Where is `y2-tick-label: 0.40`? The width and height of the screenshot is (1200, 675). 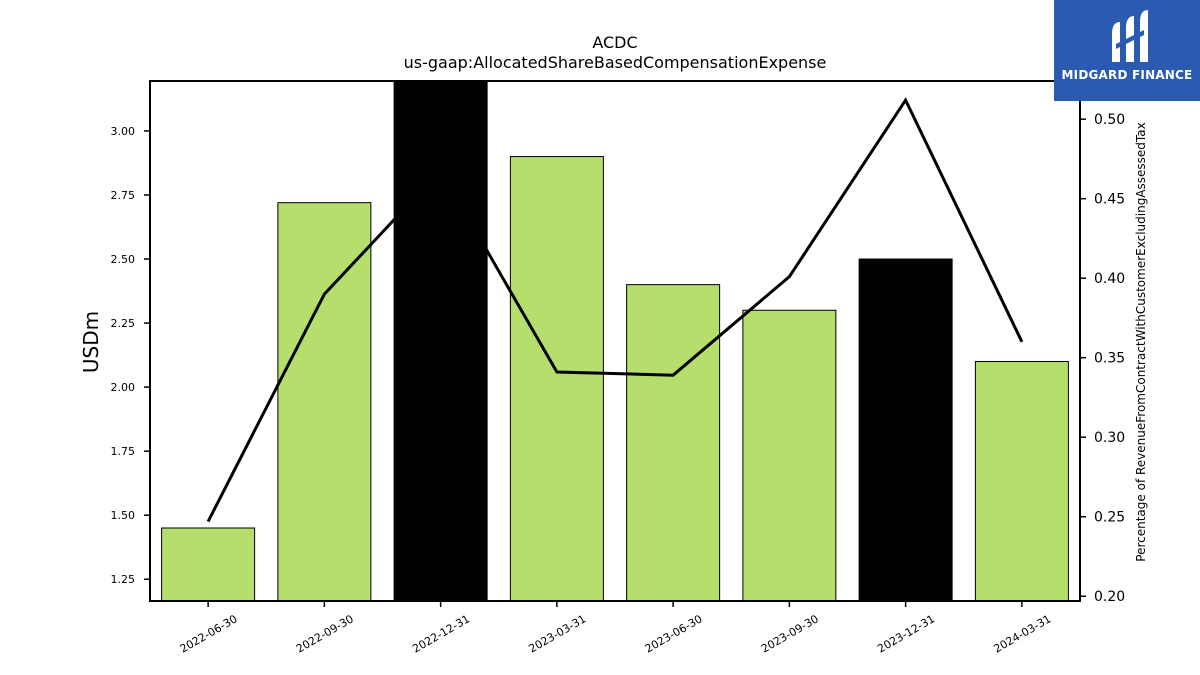 y2-tick-label: 0.40 is located at coordinates (1109, 279).